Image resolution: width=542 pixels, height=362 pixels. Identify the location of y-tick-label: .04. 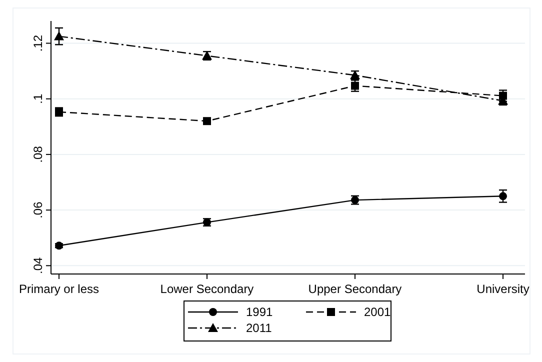
(38, 265).